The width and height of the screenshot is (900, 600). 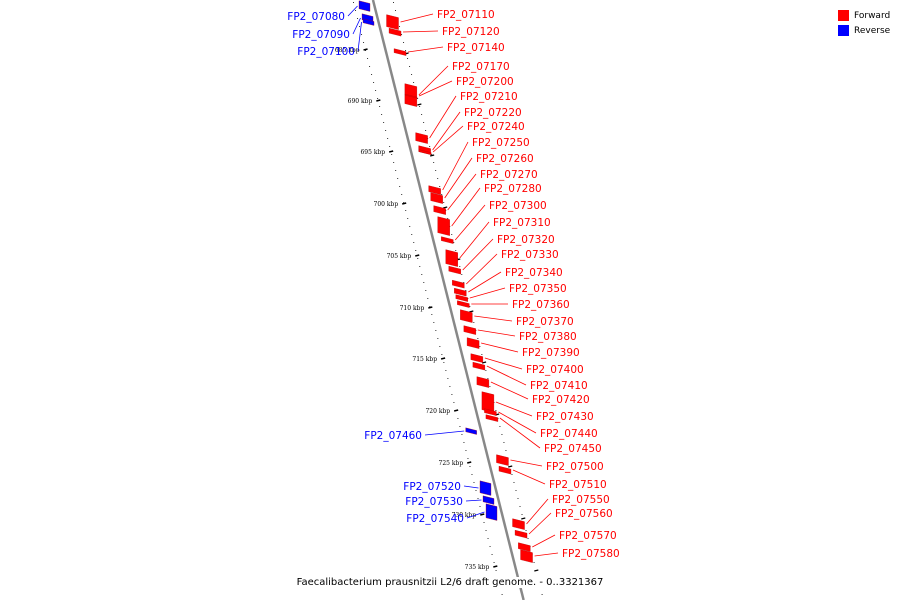 I want to click on gene-label-fp2-07250: FP2_07250, so click(x=501, y=143).